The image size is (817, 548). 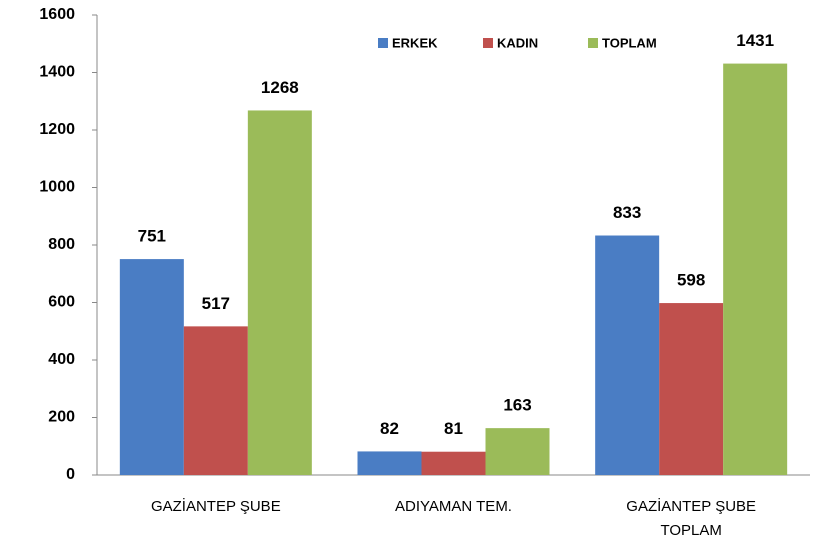 What do you see at coordinates (517, 405) in the screenshot?
I see `data-label: 163` at bounding box center [517, 405].